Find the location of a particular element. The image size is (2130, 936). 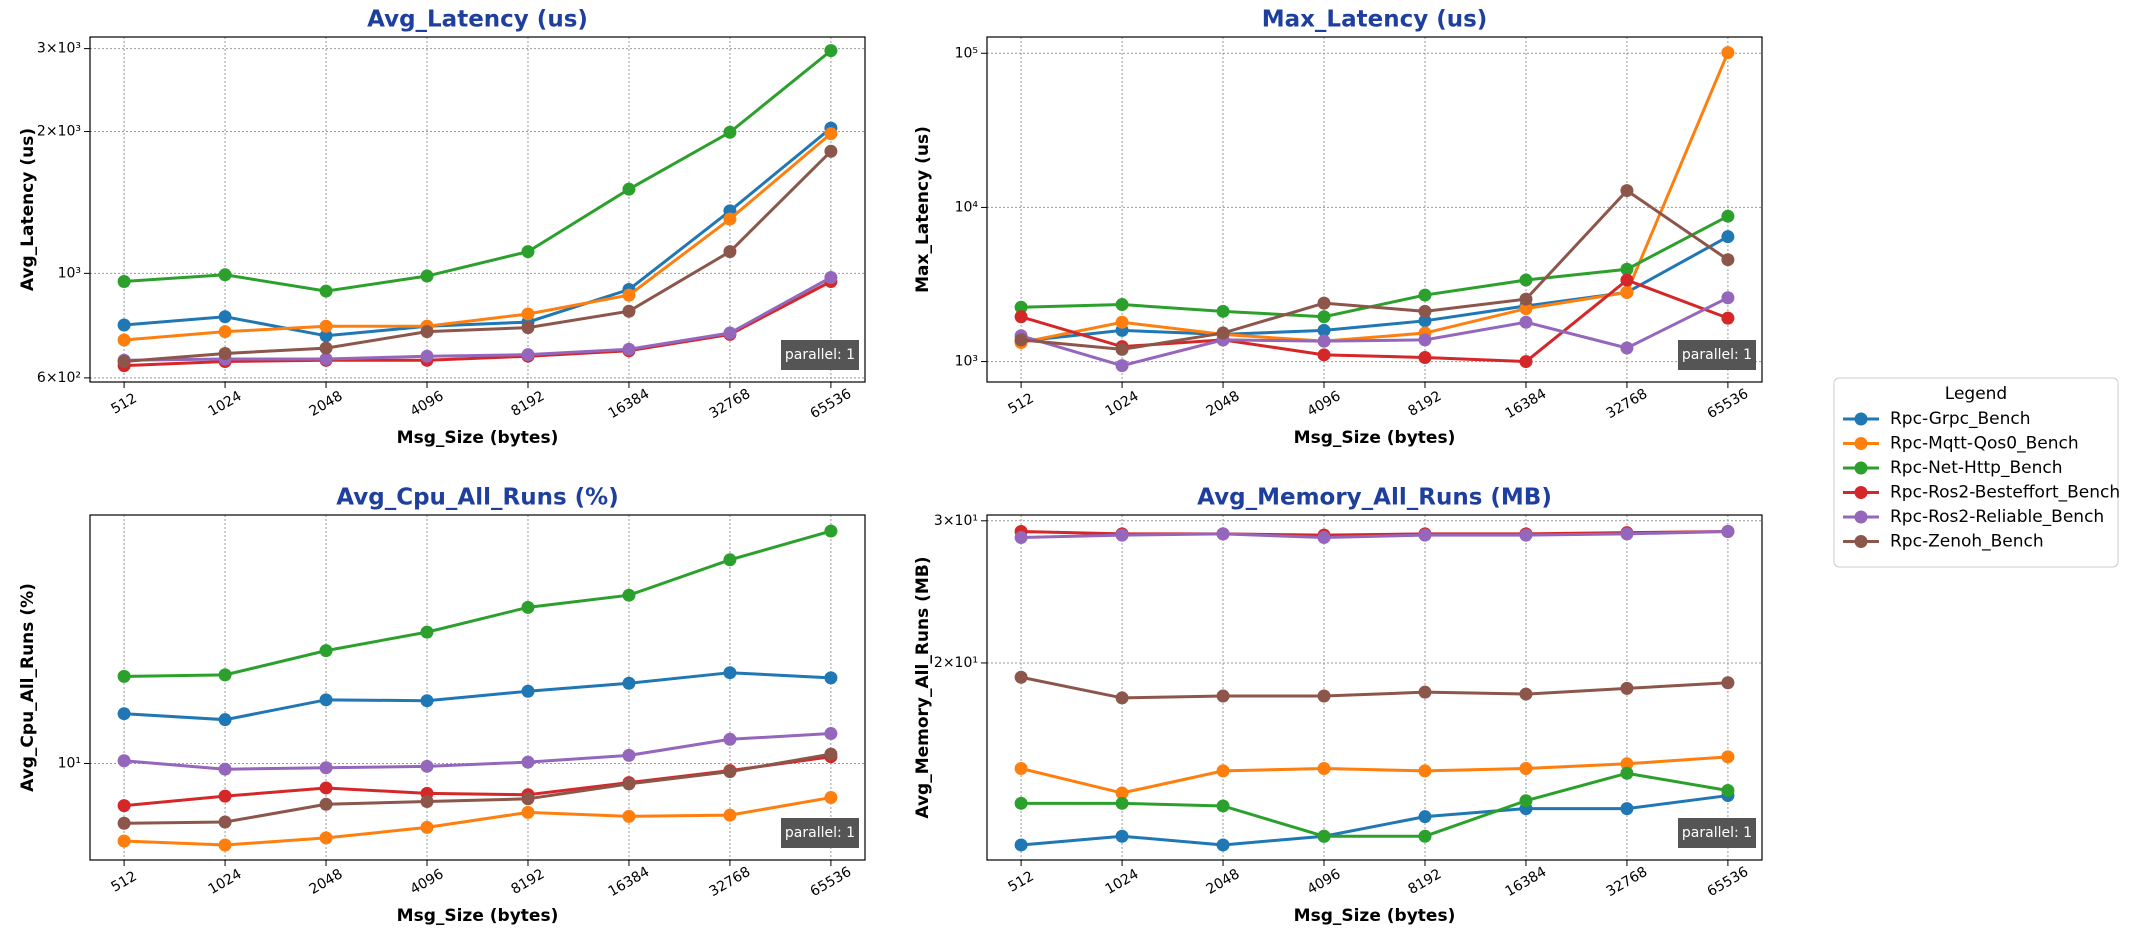

legend-title: Legend is located at coordinates (1976, 394).